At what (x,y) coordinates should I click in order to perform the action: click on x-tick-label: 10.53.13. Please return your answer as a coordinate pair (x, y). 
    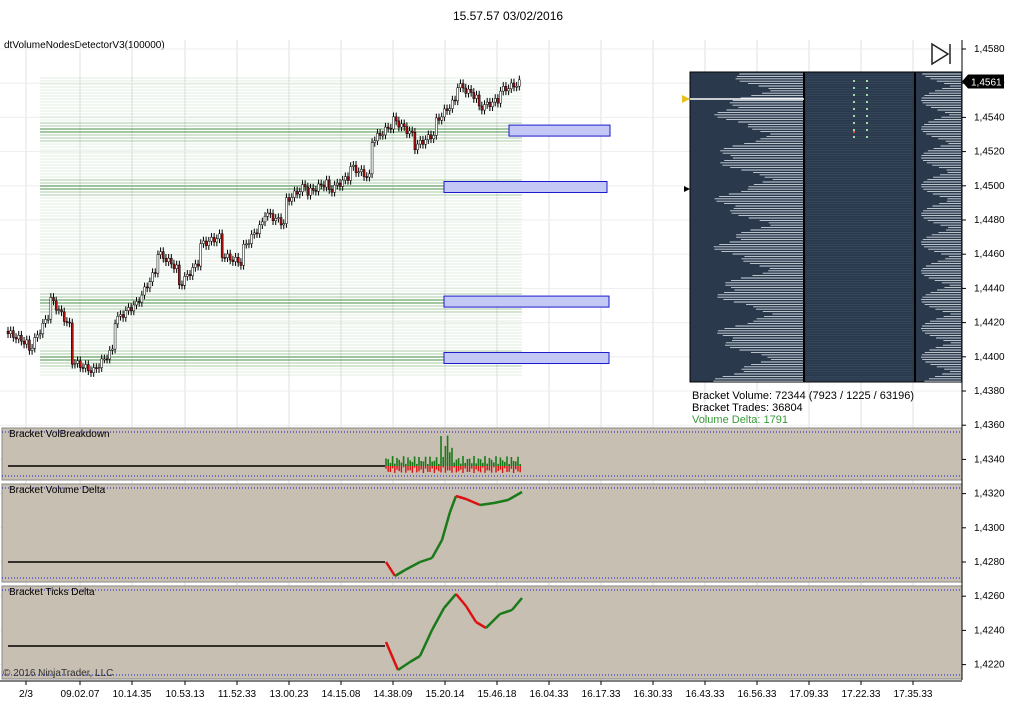
    Looking at the image, I should click on (185, 694).